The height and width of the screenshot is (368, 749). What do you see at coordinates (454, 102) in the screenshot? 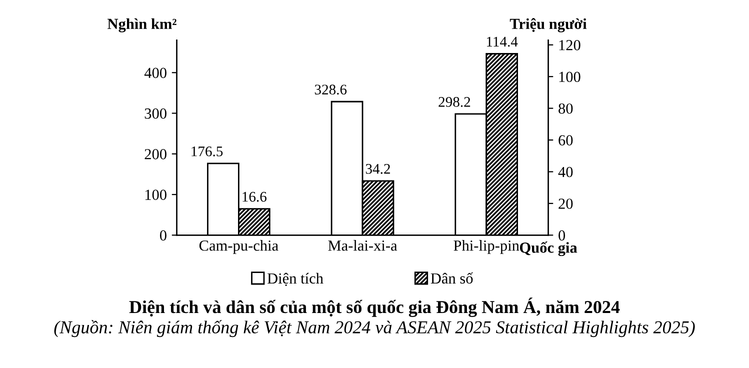
I see `data-label: 298.2` at bounding box center [454, 102].